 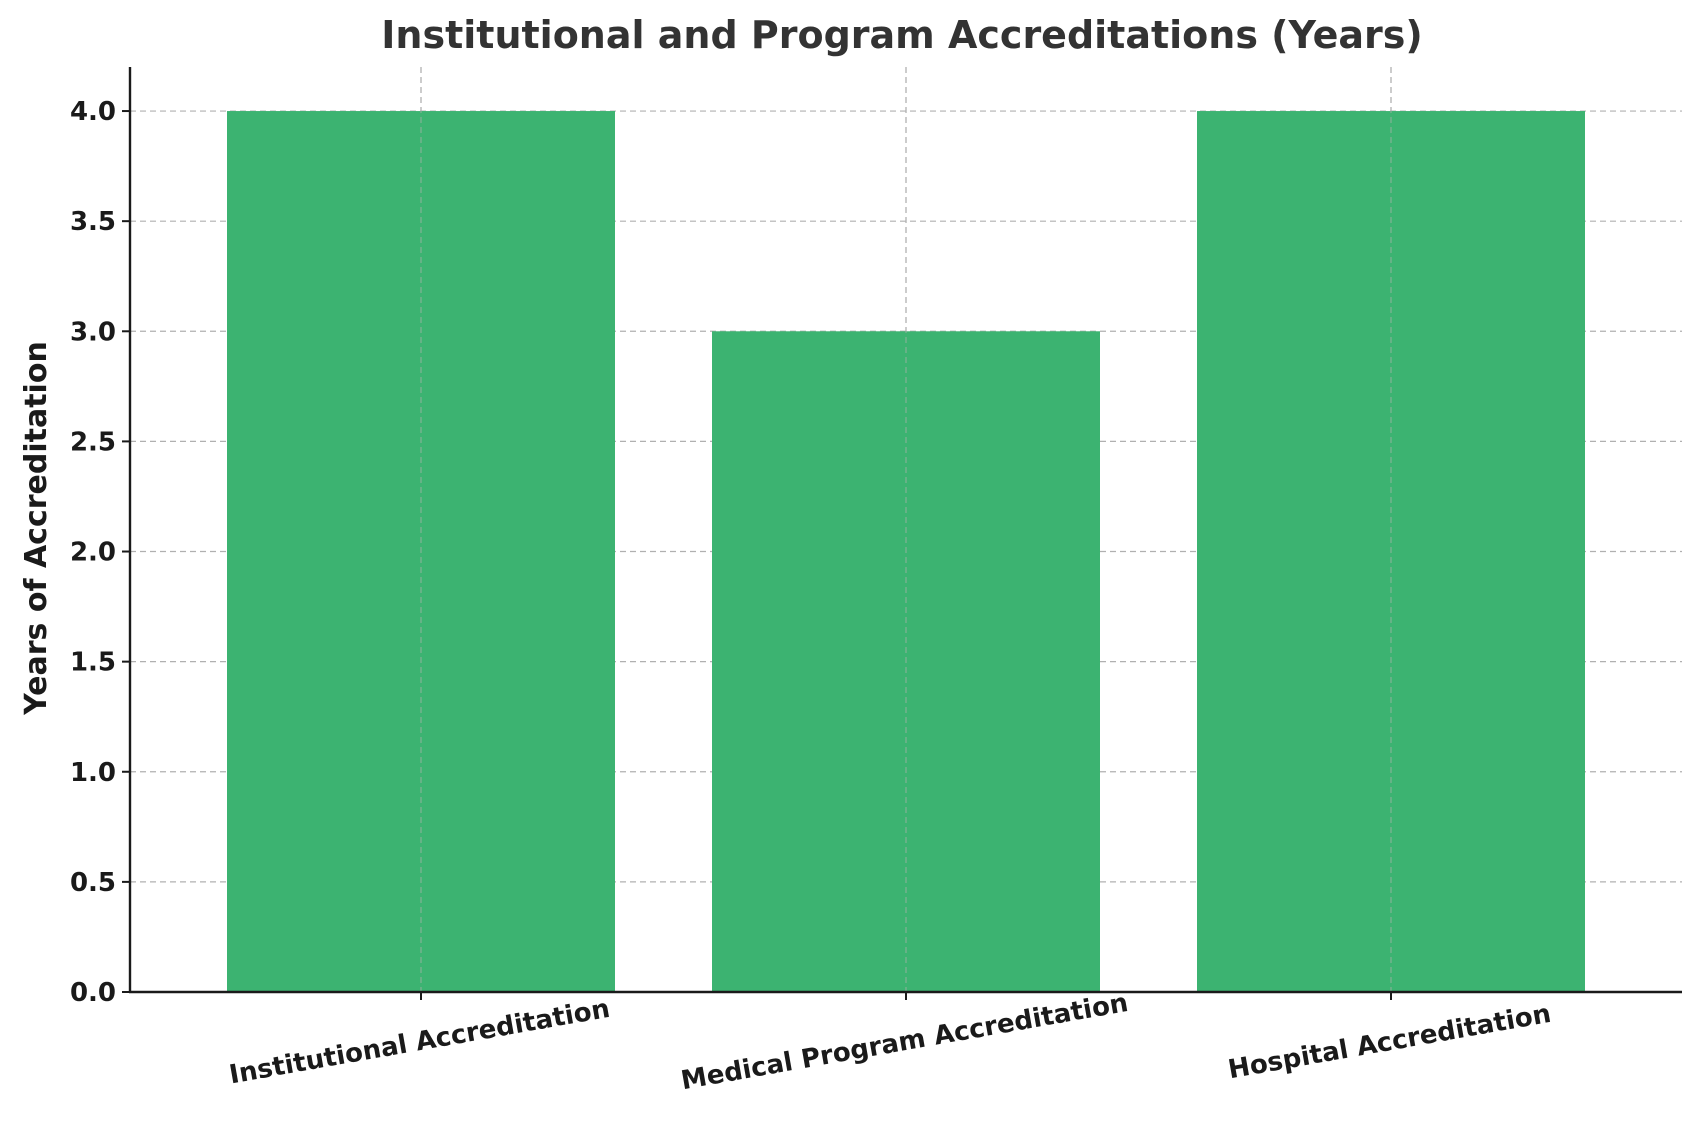 What do you see at coordinates (93, 442) in the screenshot?
I see `y-tick-label: 2.5` at bounding box center [93, 442].